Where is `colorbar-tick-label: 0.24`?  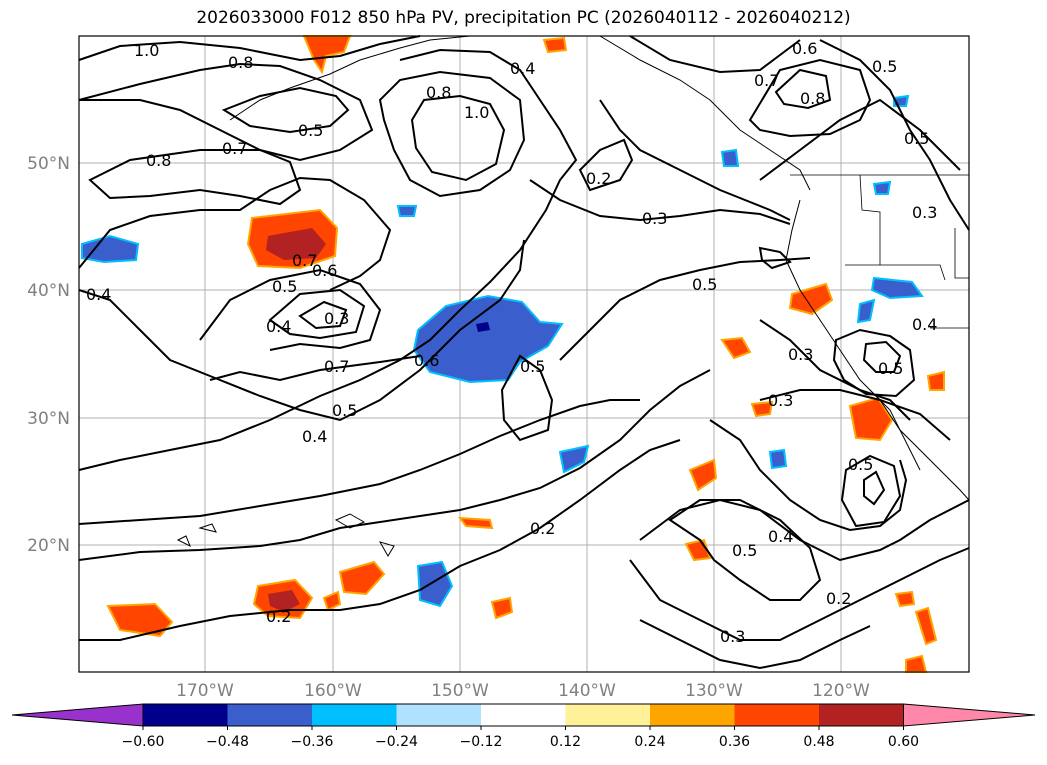 colorbar-tick-label: 0.24 is located at coordinates (649, 742).